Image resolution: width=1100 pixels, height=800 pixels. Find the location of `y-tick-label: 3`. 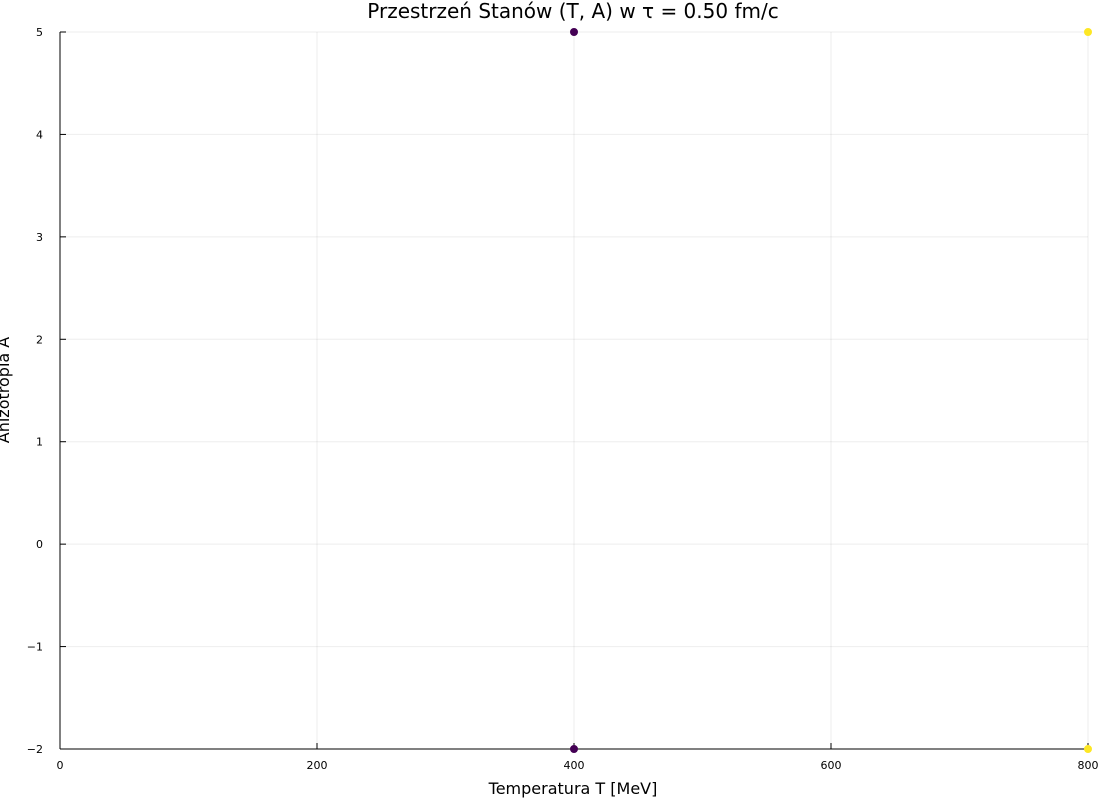

y-tick-label: 3 is located at coordinates (39, 237).